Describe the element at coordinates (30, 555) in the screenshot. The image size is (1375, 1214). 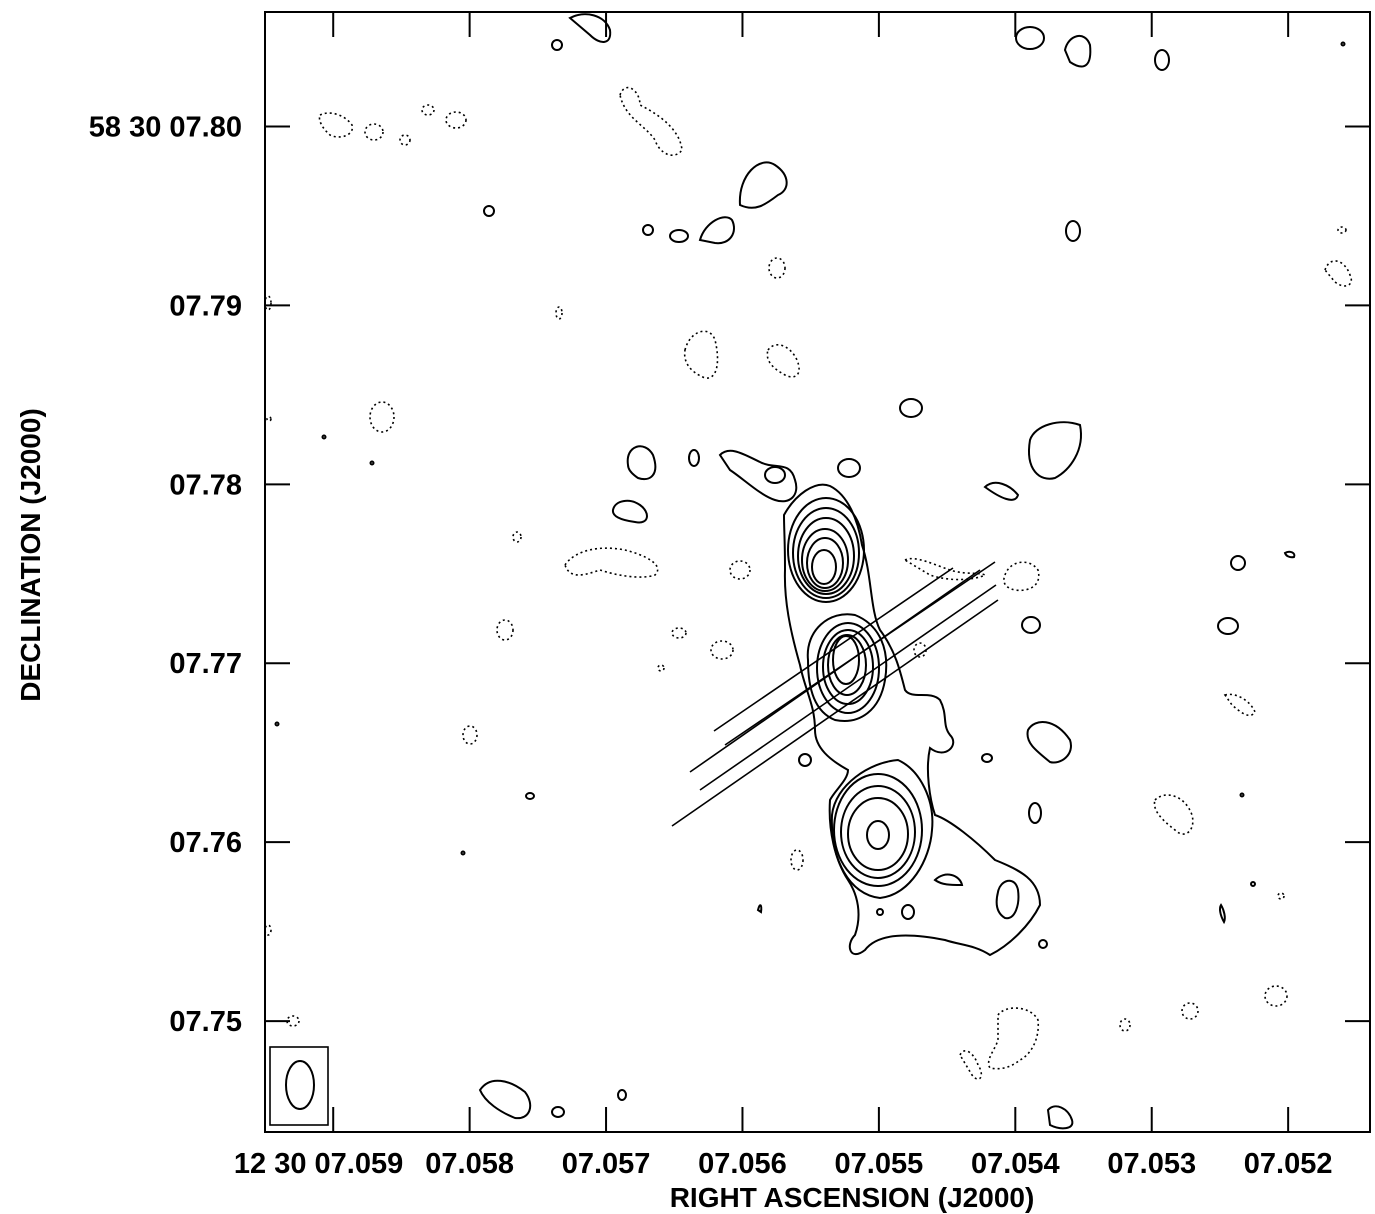
I see `y-axis-title: DECLINATION (J2000)` at that location.